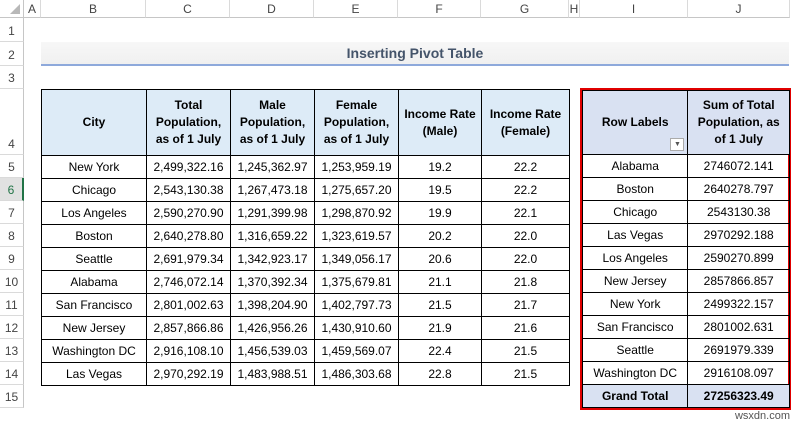 The width and height of the screenshot is (800, 424). Describe the element at coordinates (440, 190) in the screenshot. I see `table-cell: 19.5` at that location.